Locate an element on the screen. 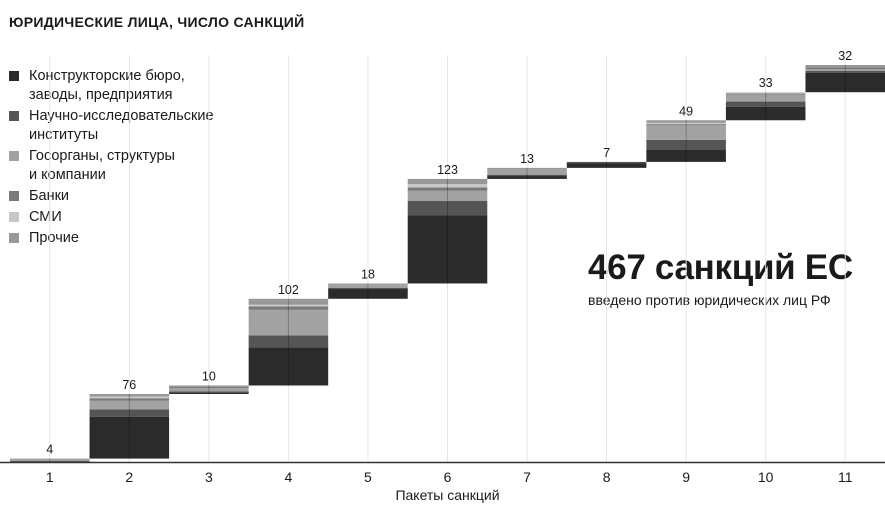  x-tick-label: 8 is located at coordinates (607, 477).